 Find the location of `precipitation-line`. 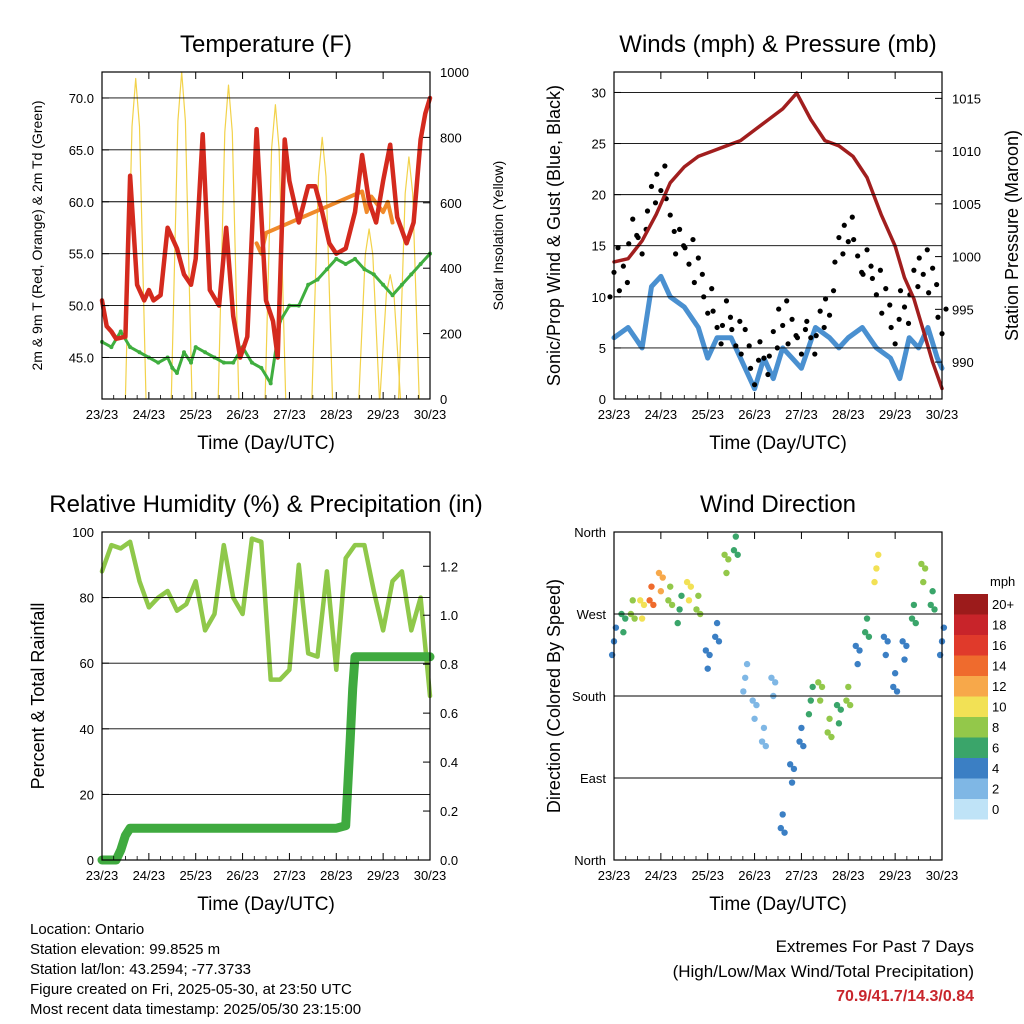

precipitation-line is located at coordinates (266, 758).